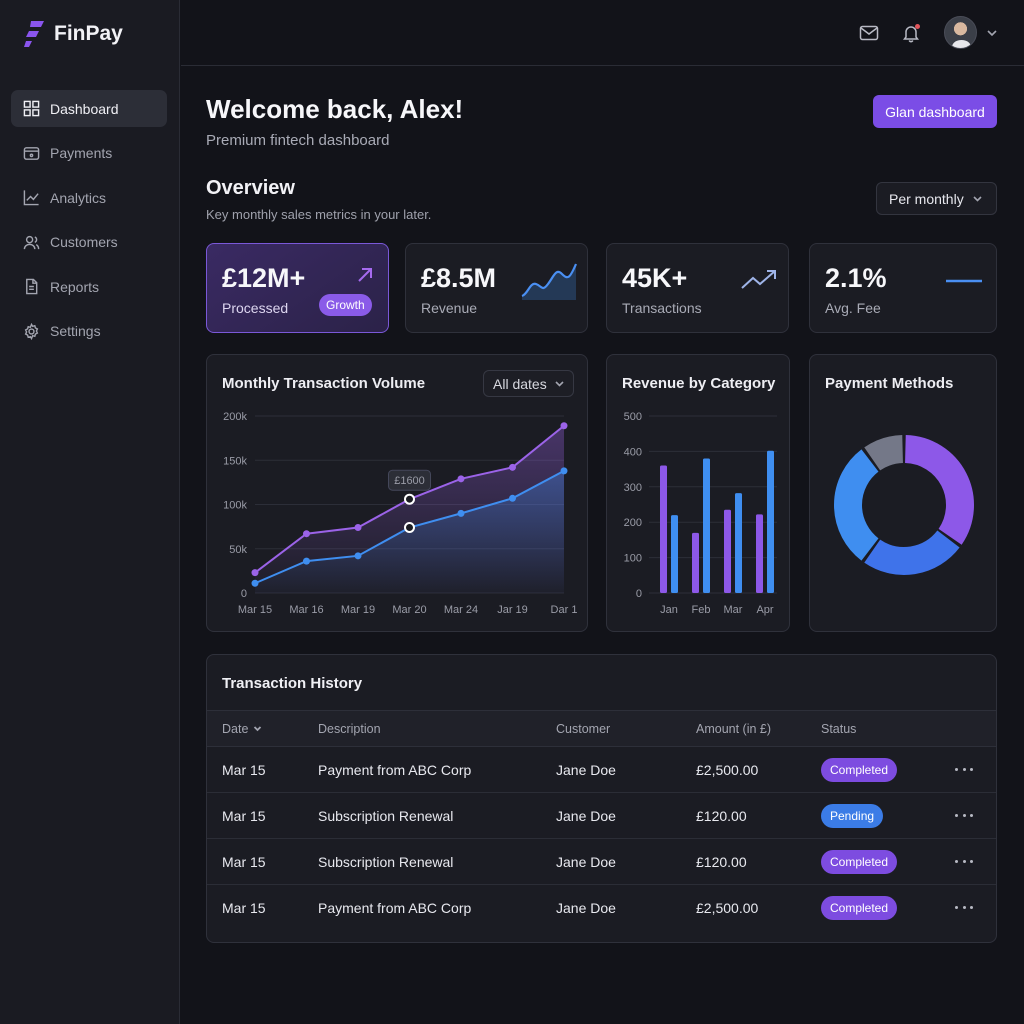  What do you see at coordinates (727, 770) in the screenshot?
I see `cell-amount: £2,500.00` at bounding box center [727, 770].